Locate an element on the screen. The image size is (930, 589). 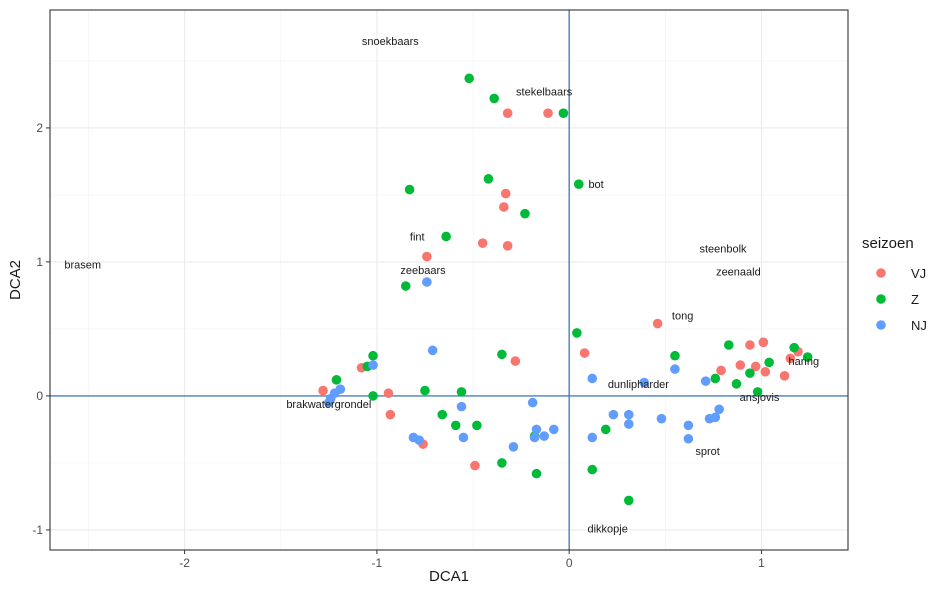
species-label-dunlipharder: dunlipharder is located at coordinates (638, 385).